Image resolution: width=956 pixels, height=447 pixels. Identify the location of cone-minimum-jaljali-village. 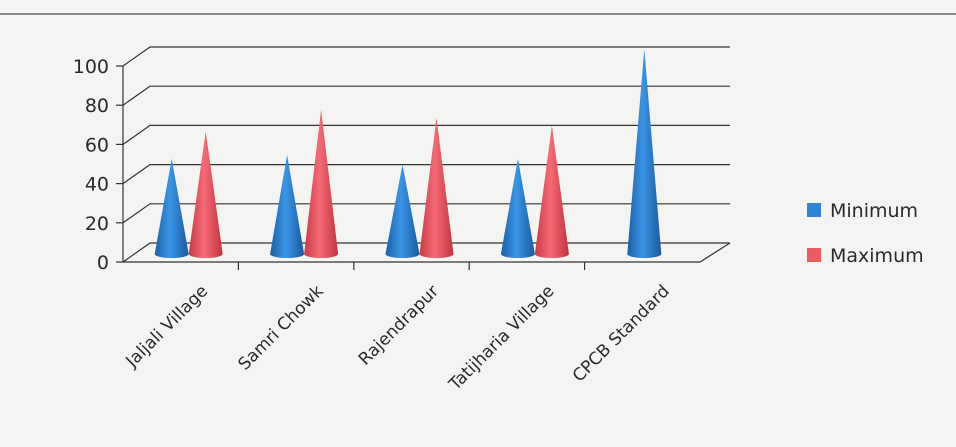
(171, 208).